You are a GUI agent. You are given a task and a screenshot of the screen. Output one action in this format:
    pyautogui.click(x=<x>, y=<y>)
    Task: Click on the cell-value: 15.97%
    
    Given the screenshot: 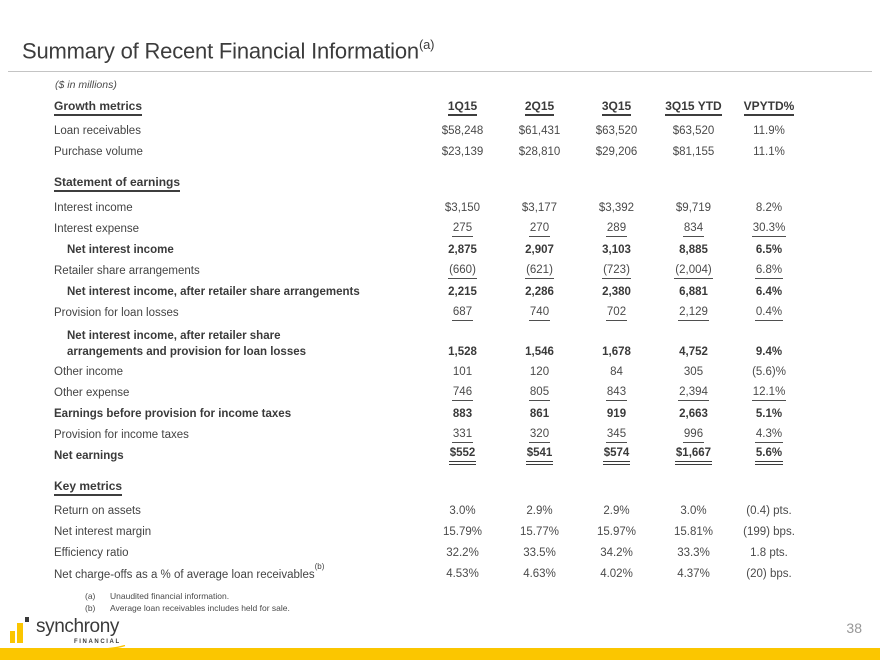 What is the action you would take?
    pyautogui.click(x=616, y=532)
    